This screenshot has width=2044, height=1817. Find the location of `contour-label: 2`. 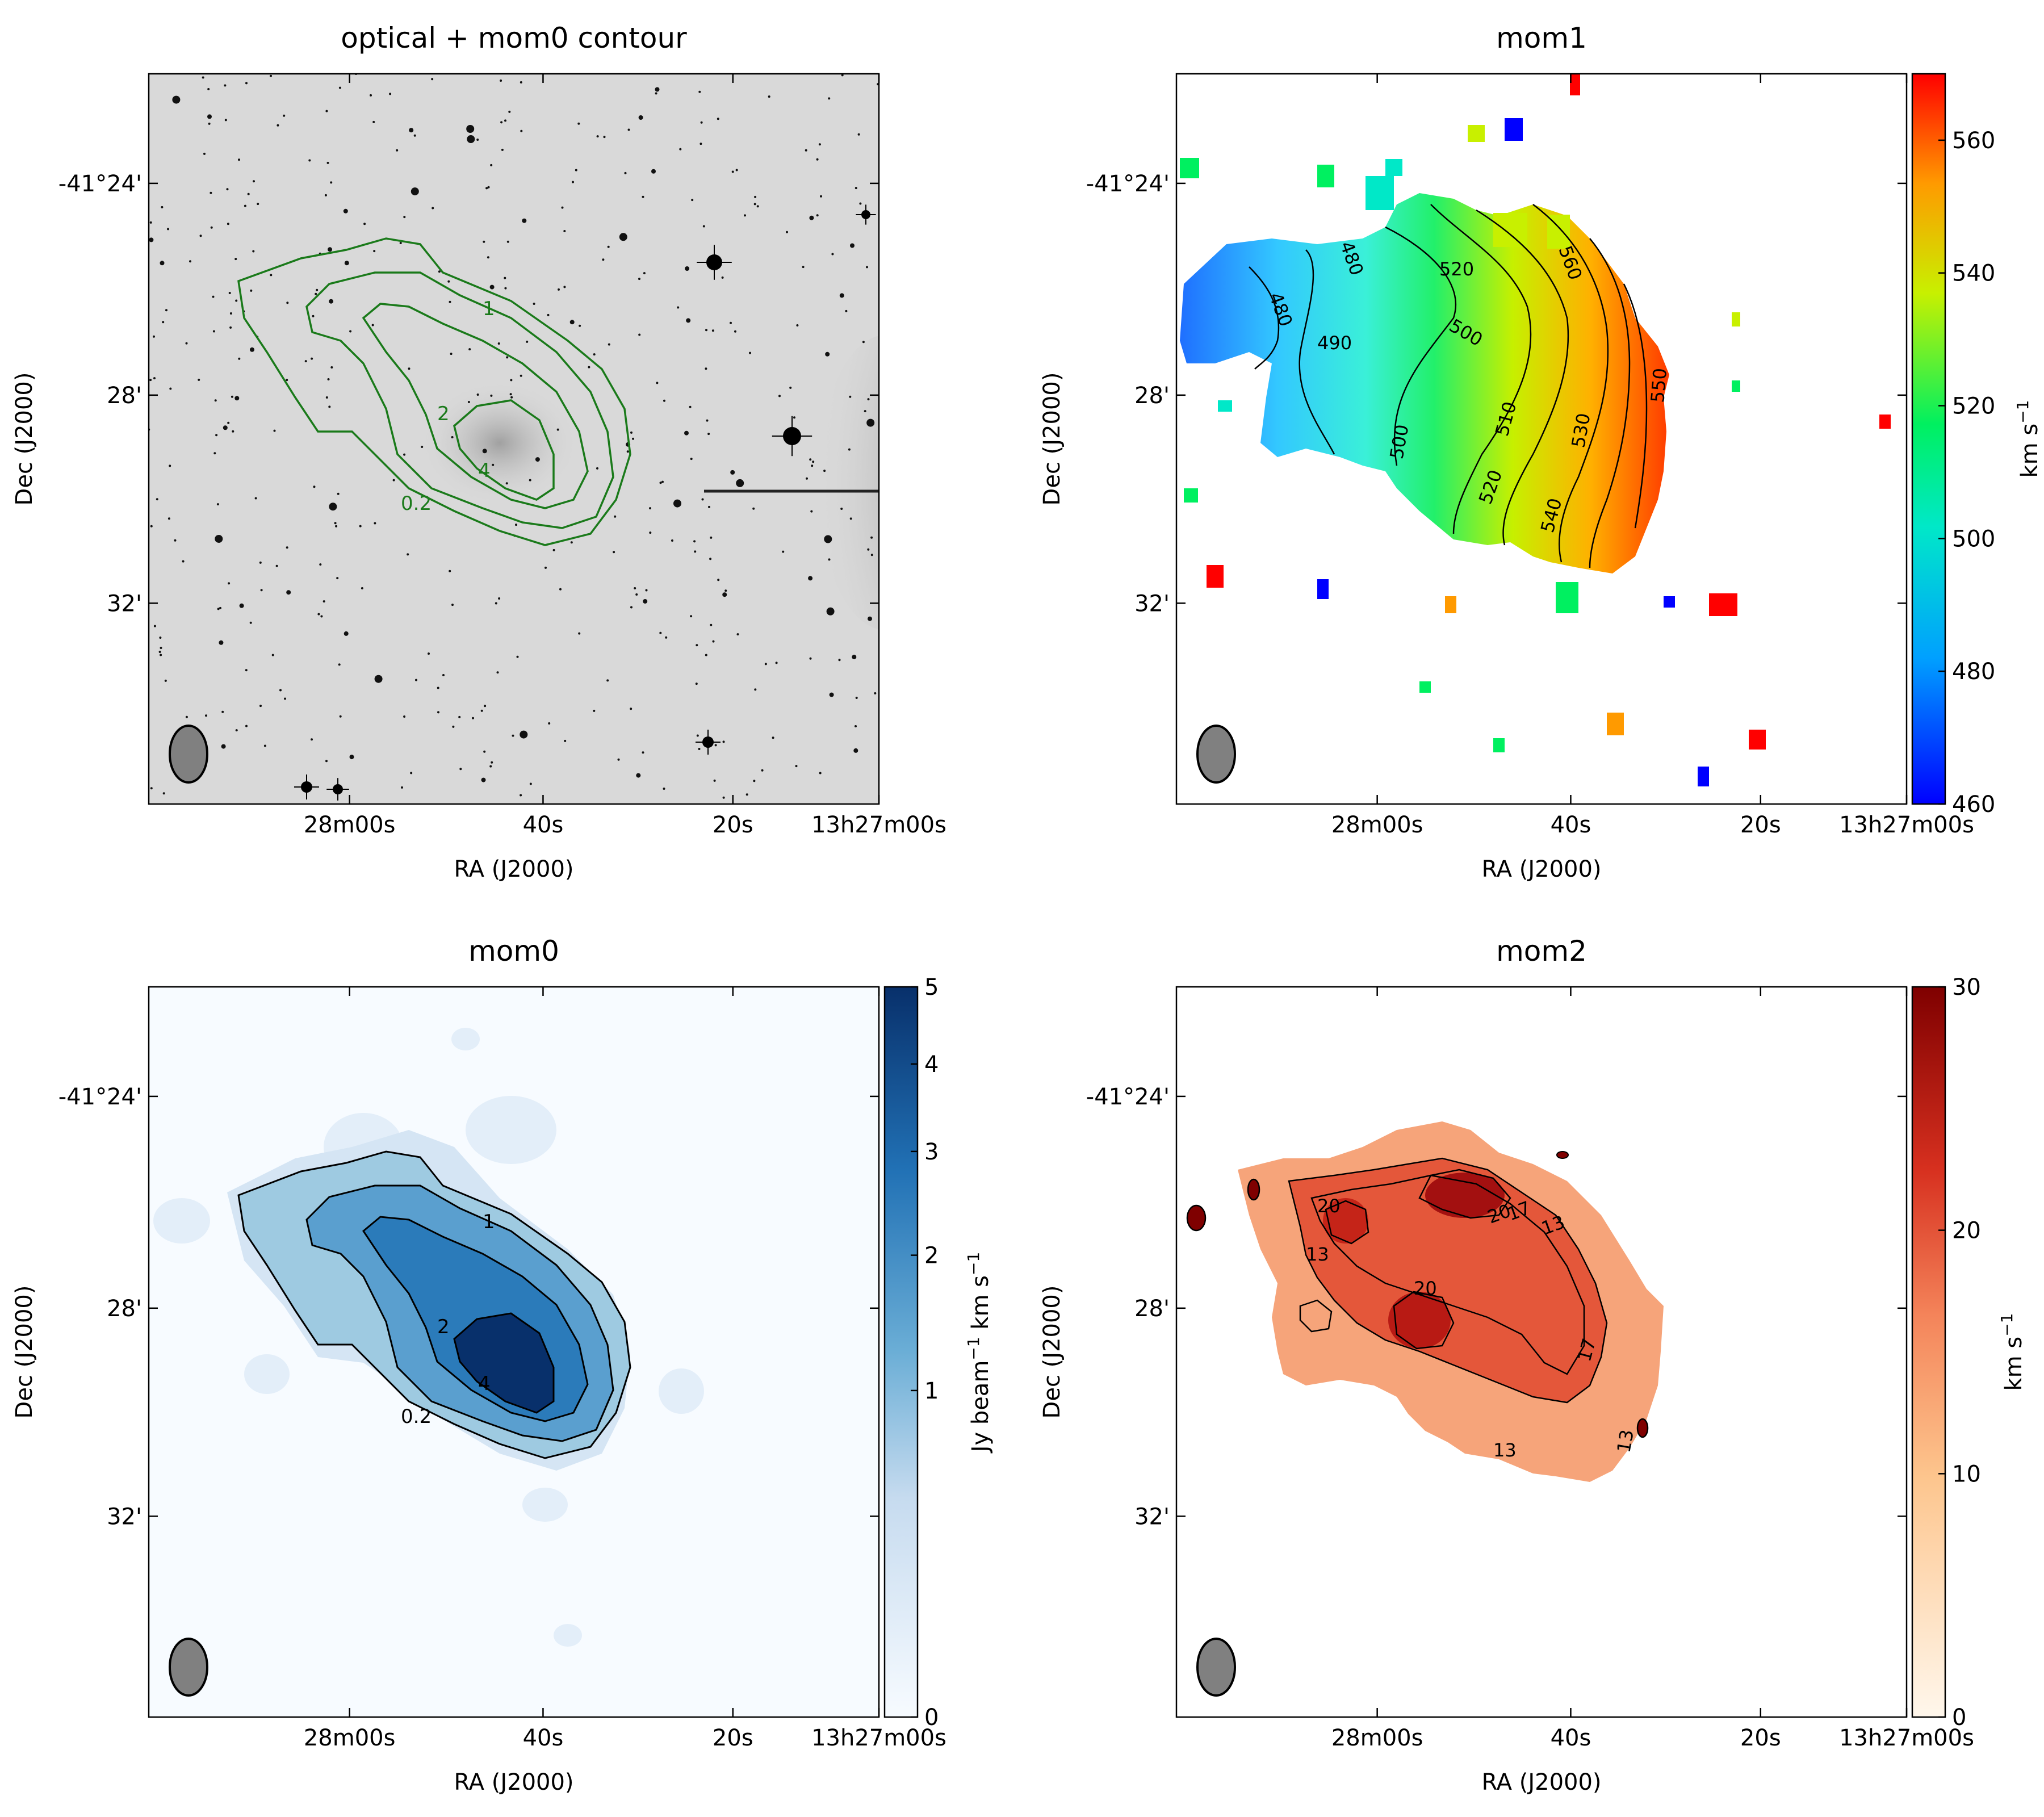

contour-label: 2 is located at coordinates (443, 1327).